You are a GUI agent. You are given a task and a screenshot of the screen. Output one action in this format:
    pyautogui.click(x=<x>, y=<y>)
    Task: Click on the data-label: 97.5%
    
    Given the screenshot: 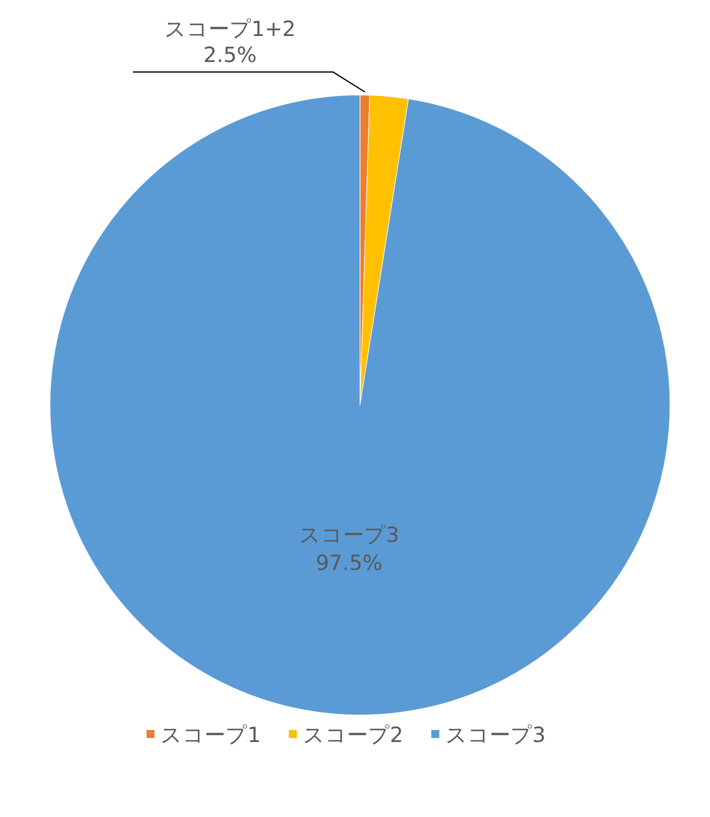 What is the action you would take?
    pyautogui.click(x=349, y=563)
    